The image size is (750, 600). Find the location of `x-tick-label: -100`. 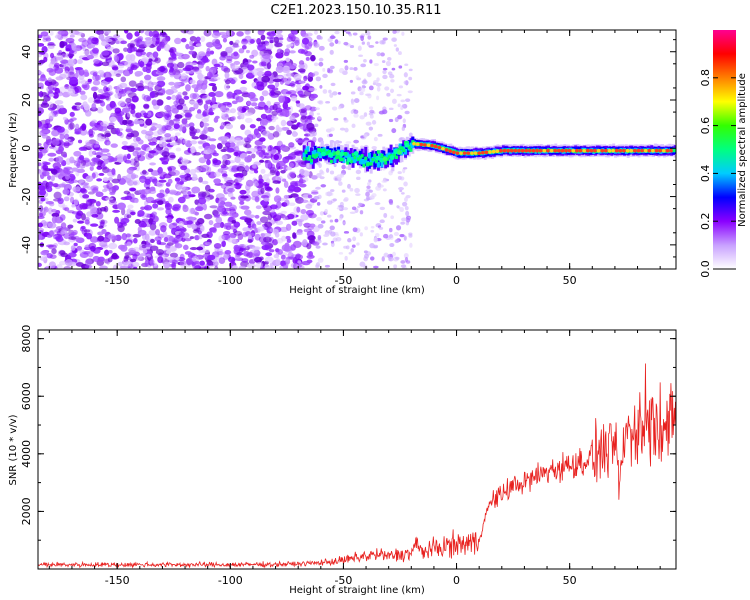

x-tick-label: -100 is located at coordinates (230, 580).